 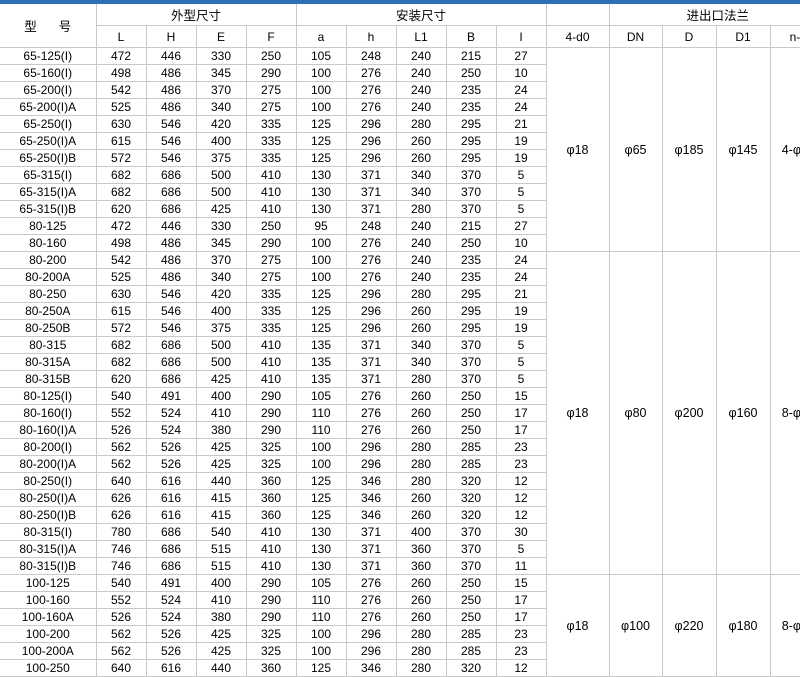 I want to click on cell-I: 15, so click(x=521, y=396).